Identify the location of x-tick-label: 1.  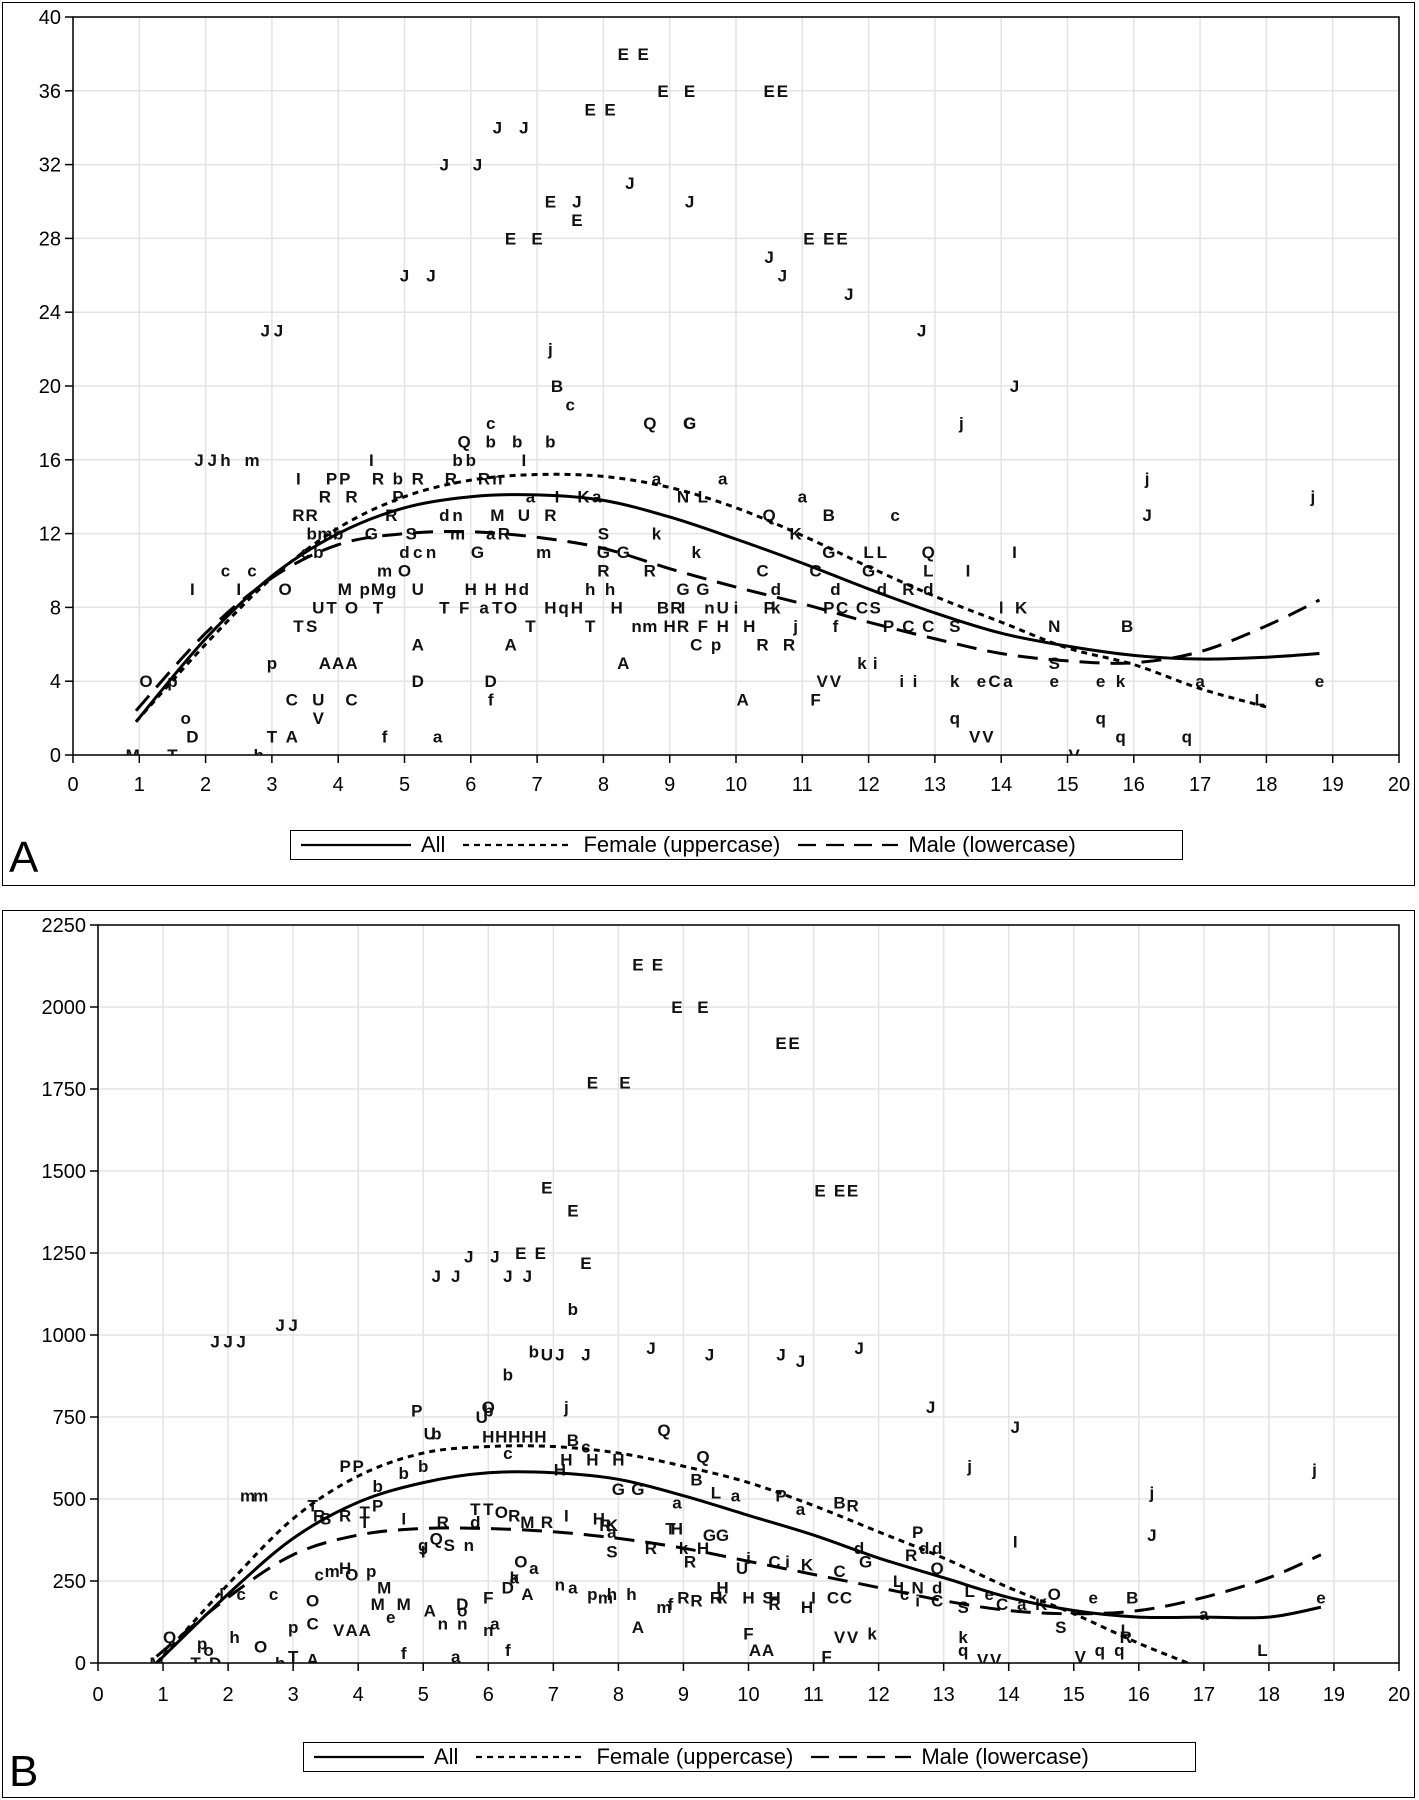
(139, 785).